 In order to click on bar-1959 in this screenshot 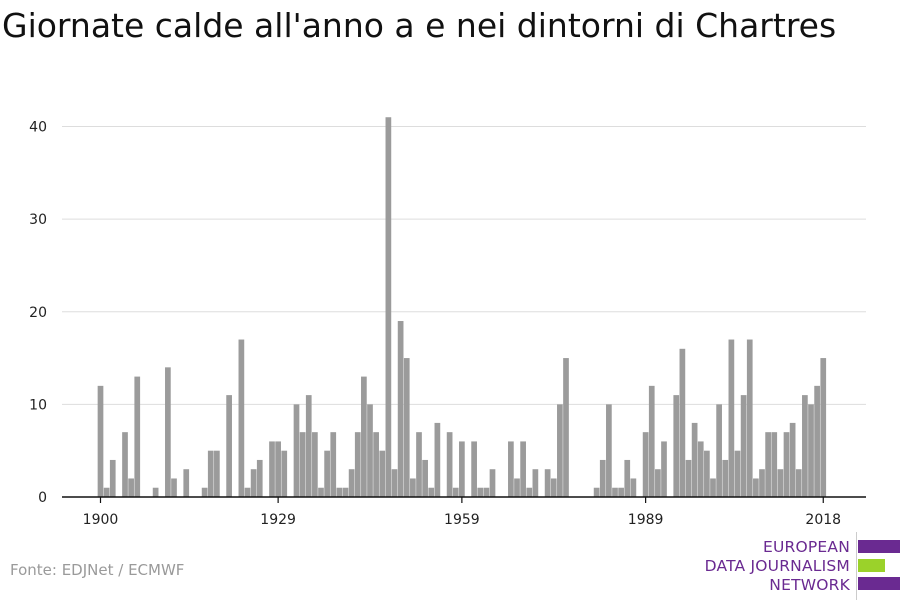, I will do `click(462, 469)`.